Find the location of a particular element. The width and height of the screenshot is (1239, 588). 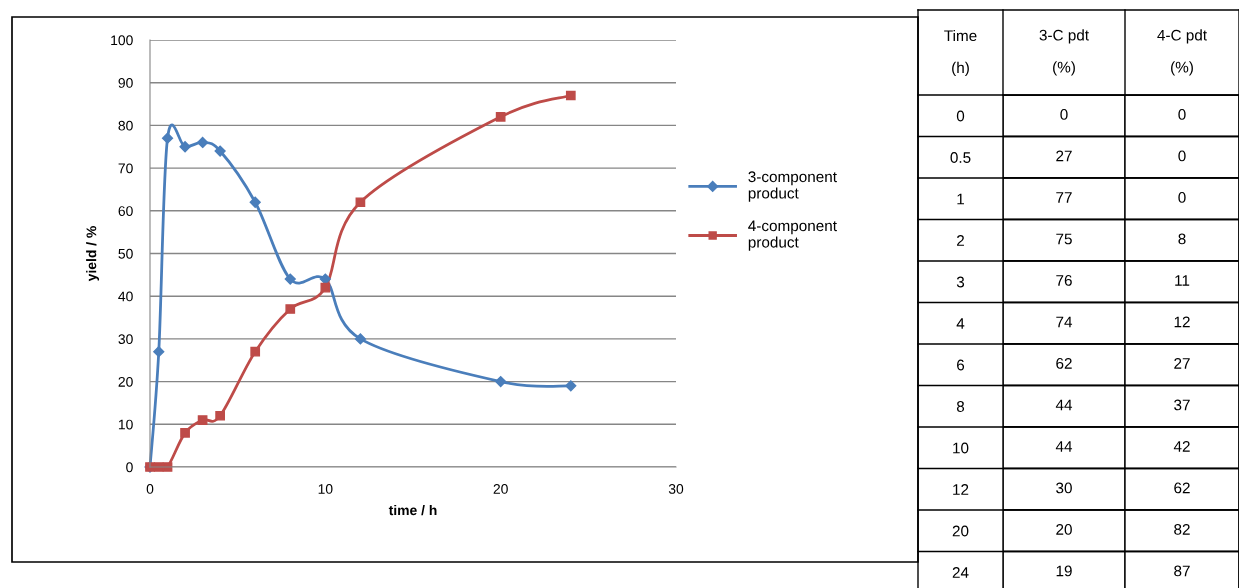

y-tick-label: 60 is located at coordinates (125, 211).